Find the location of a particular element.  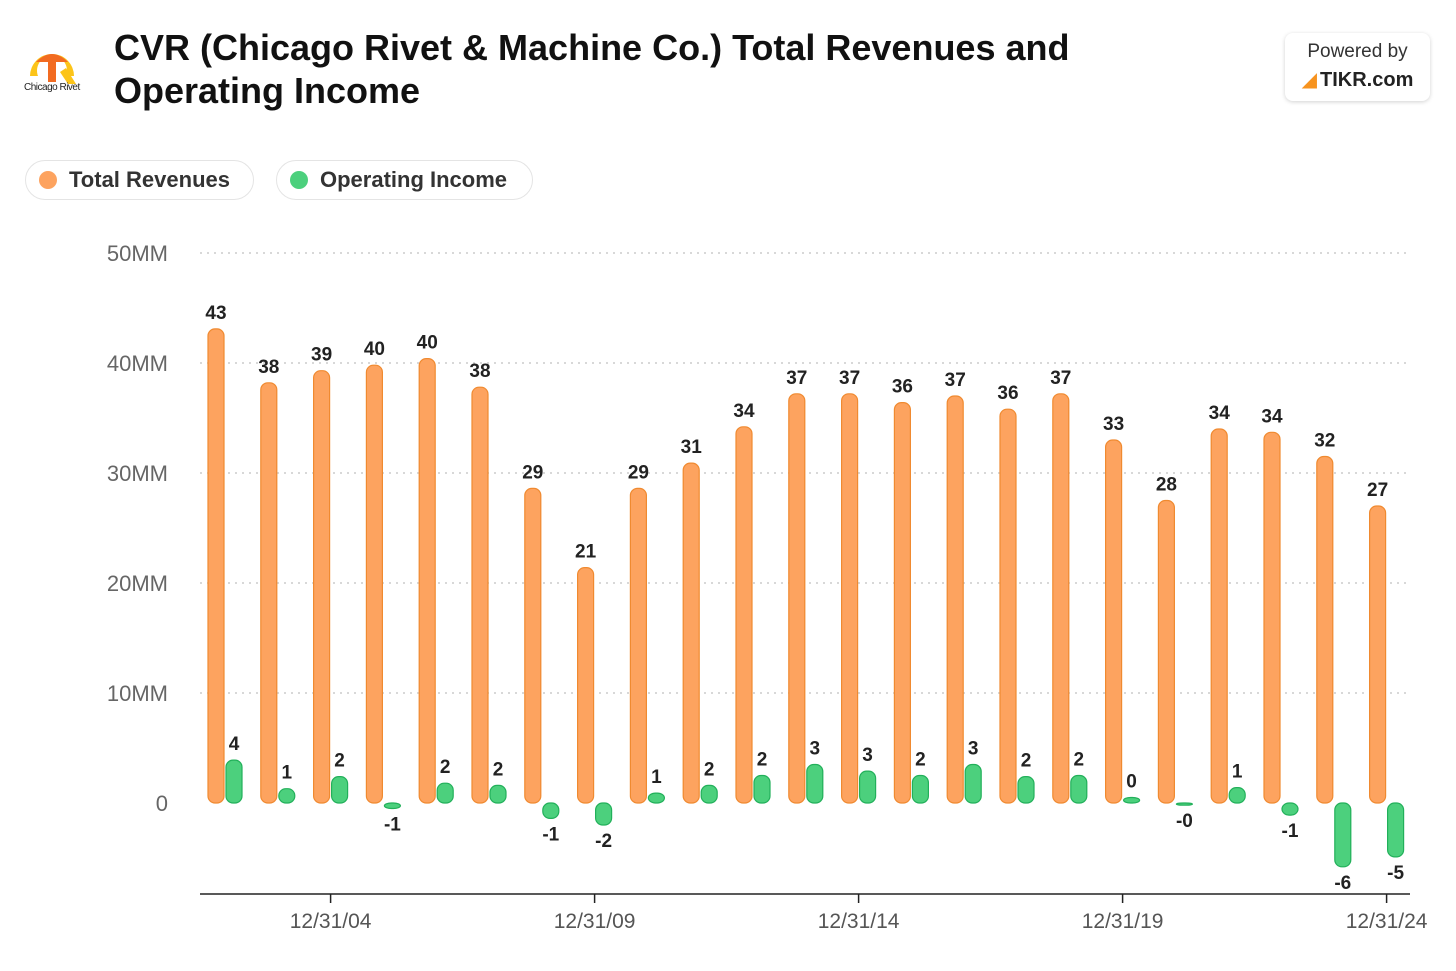

income-data-label: -6 is located at coordinates (1342, 883).